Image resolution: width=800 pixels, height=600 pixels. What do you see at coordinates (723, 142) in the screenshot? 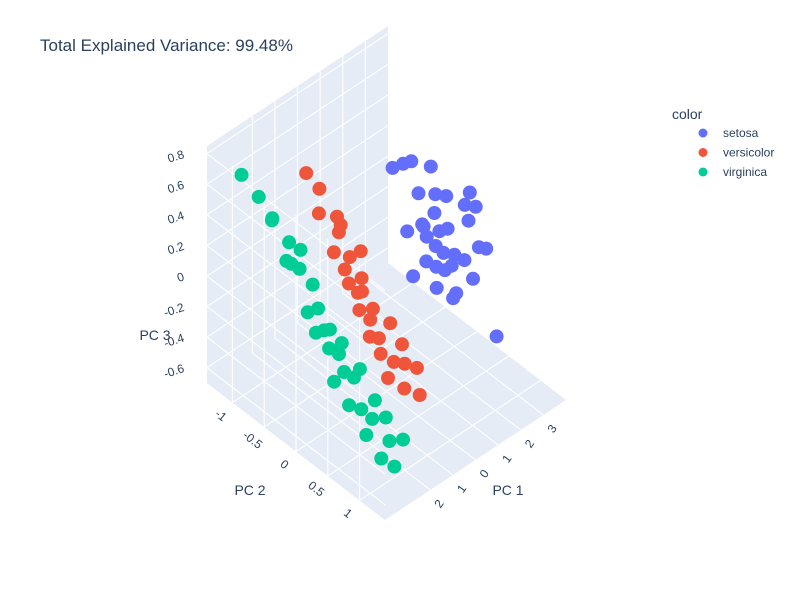
I see `legend: color setosa versicolor virginica` at bounding box center [723, 142].